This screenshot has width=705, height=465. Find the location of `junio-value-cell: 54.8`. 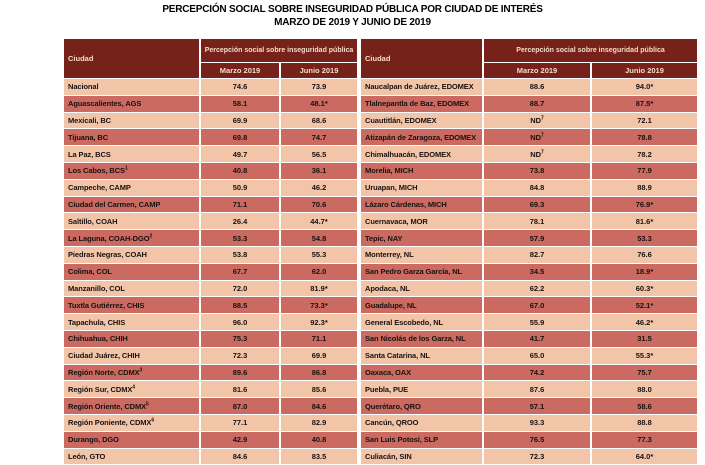

junio-value-cell: 54.8 is located at coordinates (319, 238).